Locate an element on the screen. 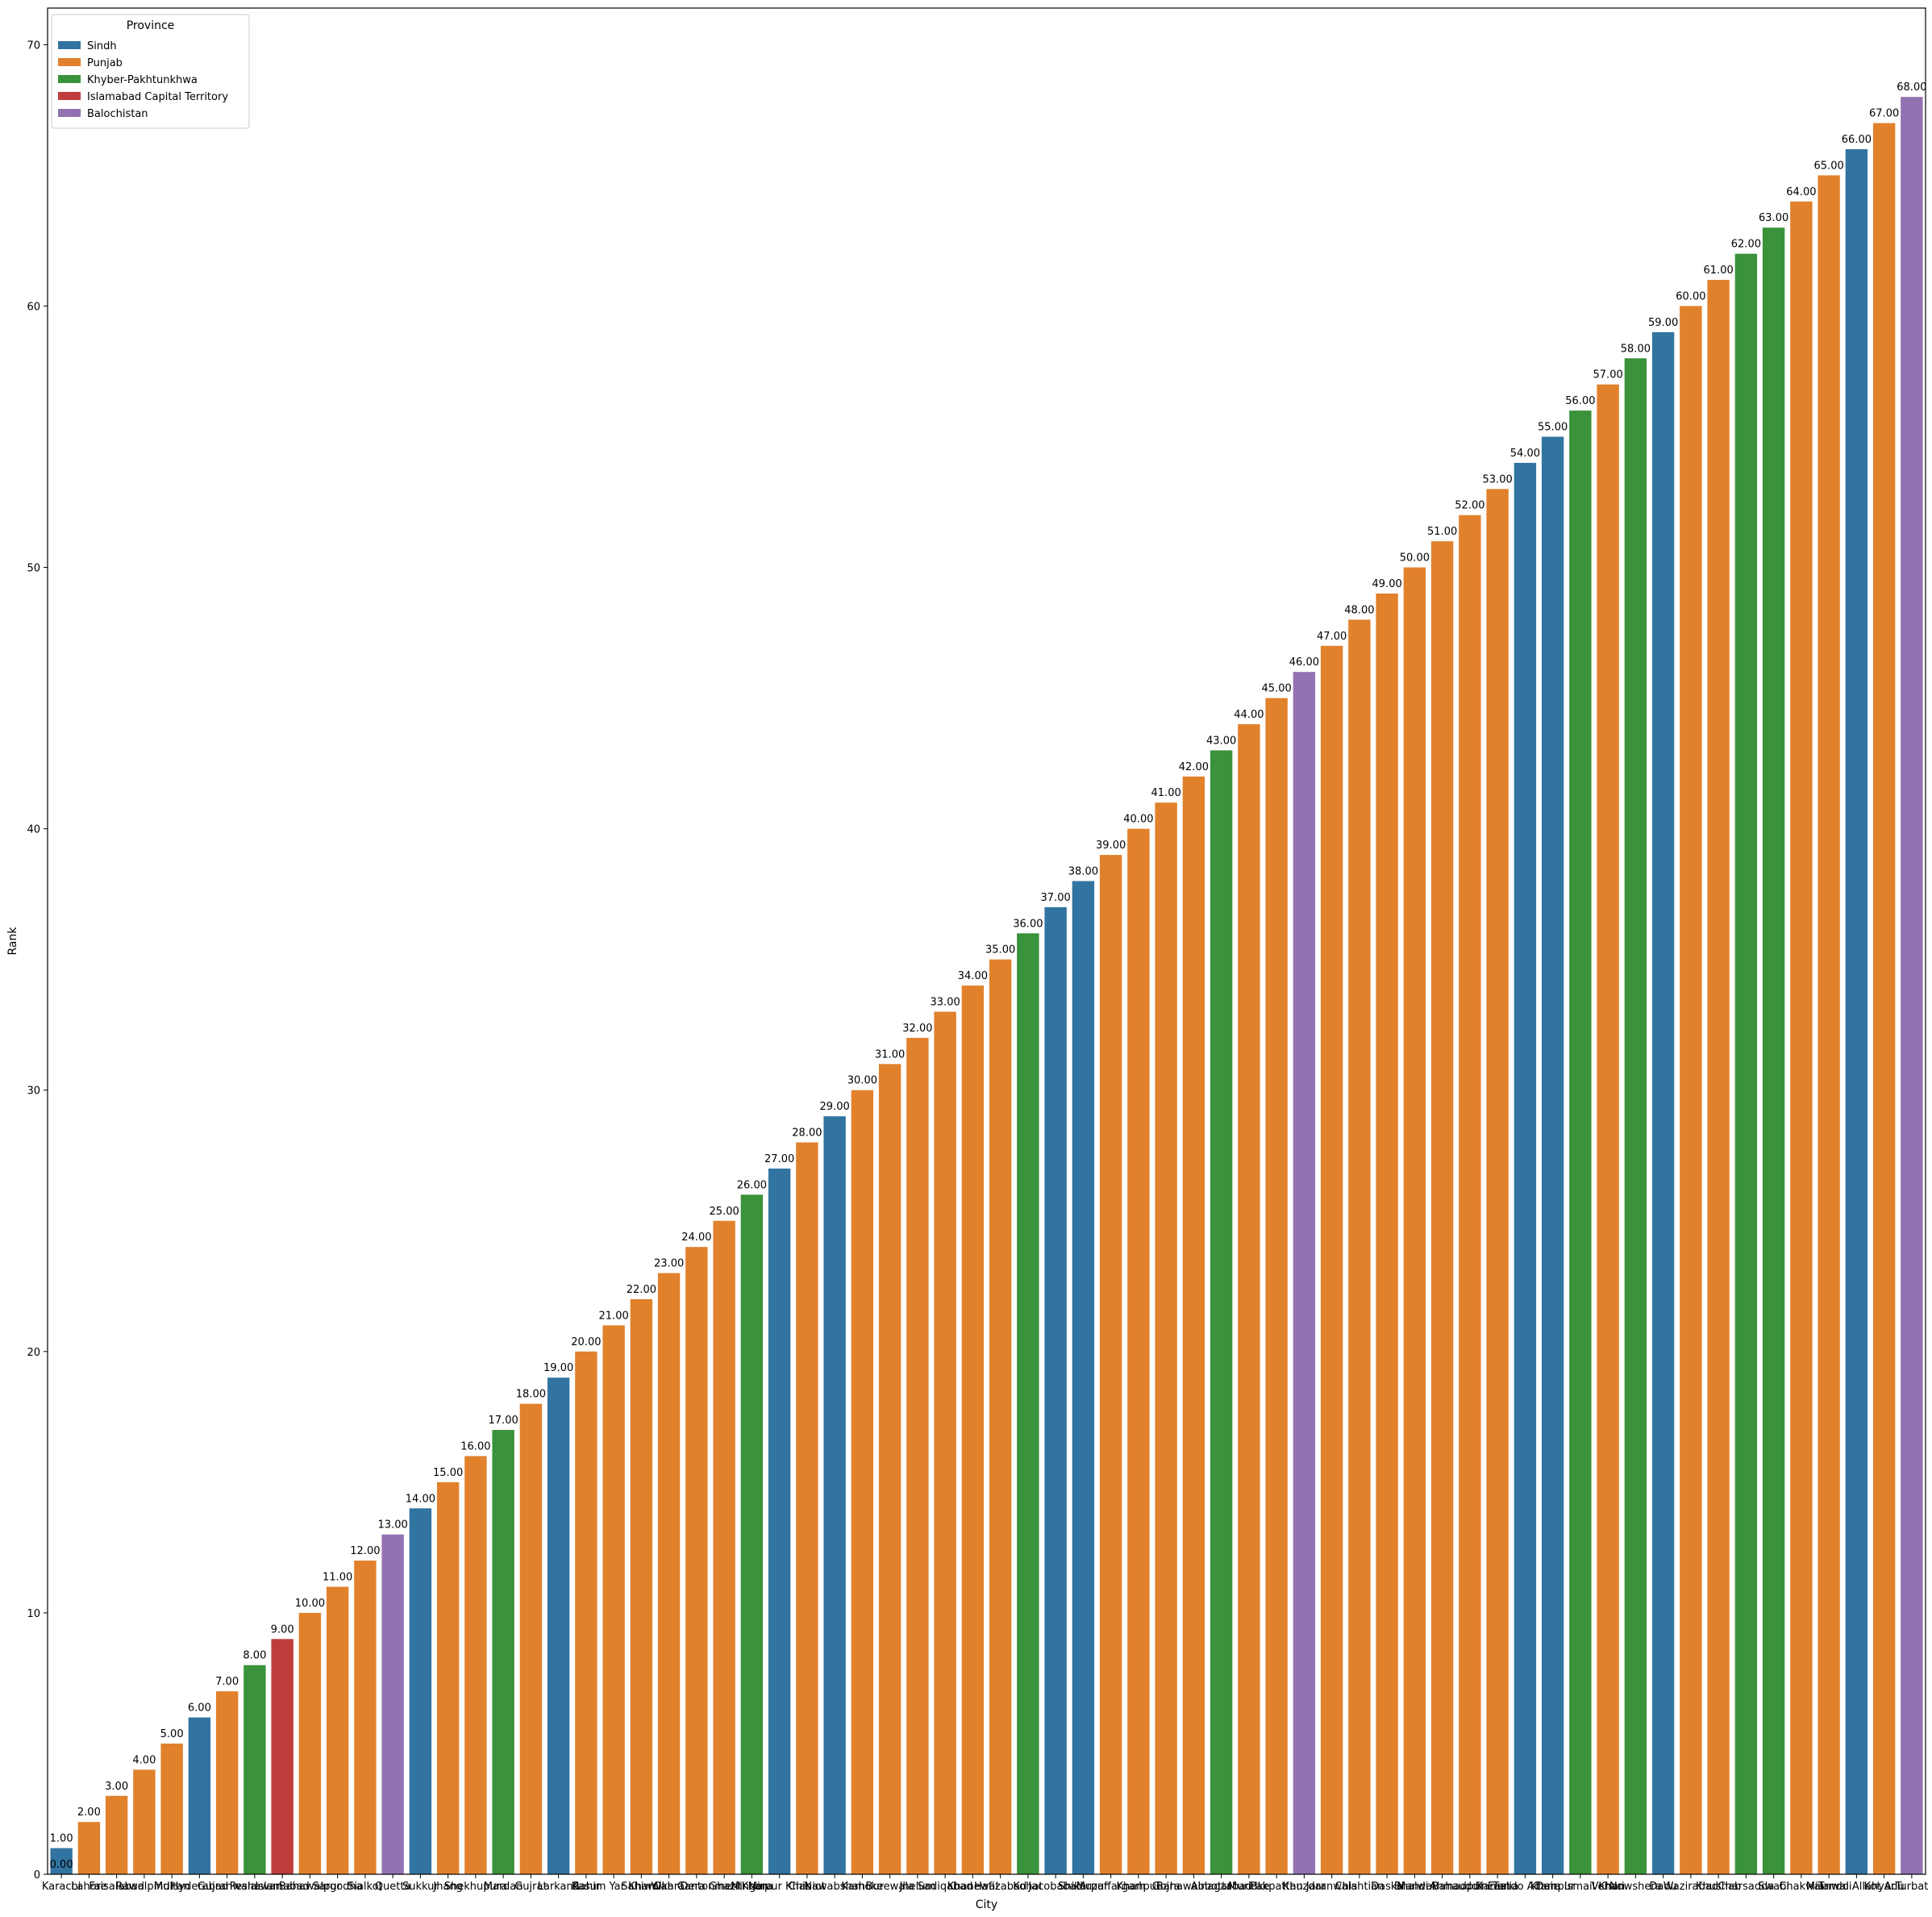 This screenshot has height=1917, width=1932. bar-chishtian is located at coordinates (1359, 1247).